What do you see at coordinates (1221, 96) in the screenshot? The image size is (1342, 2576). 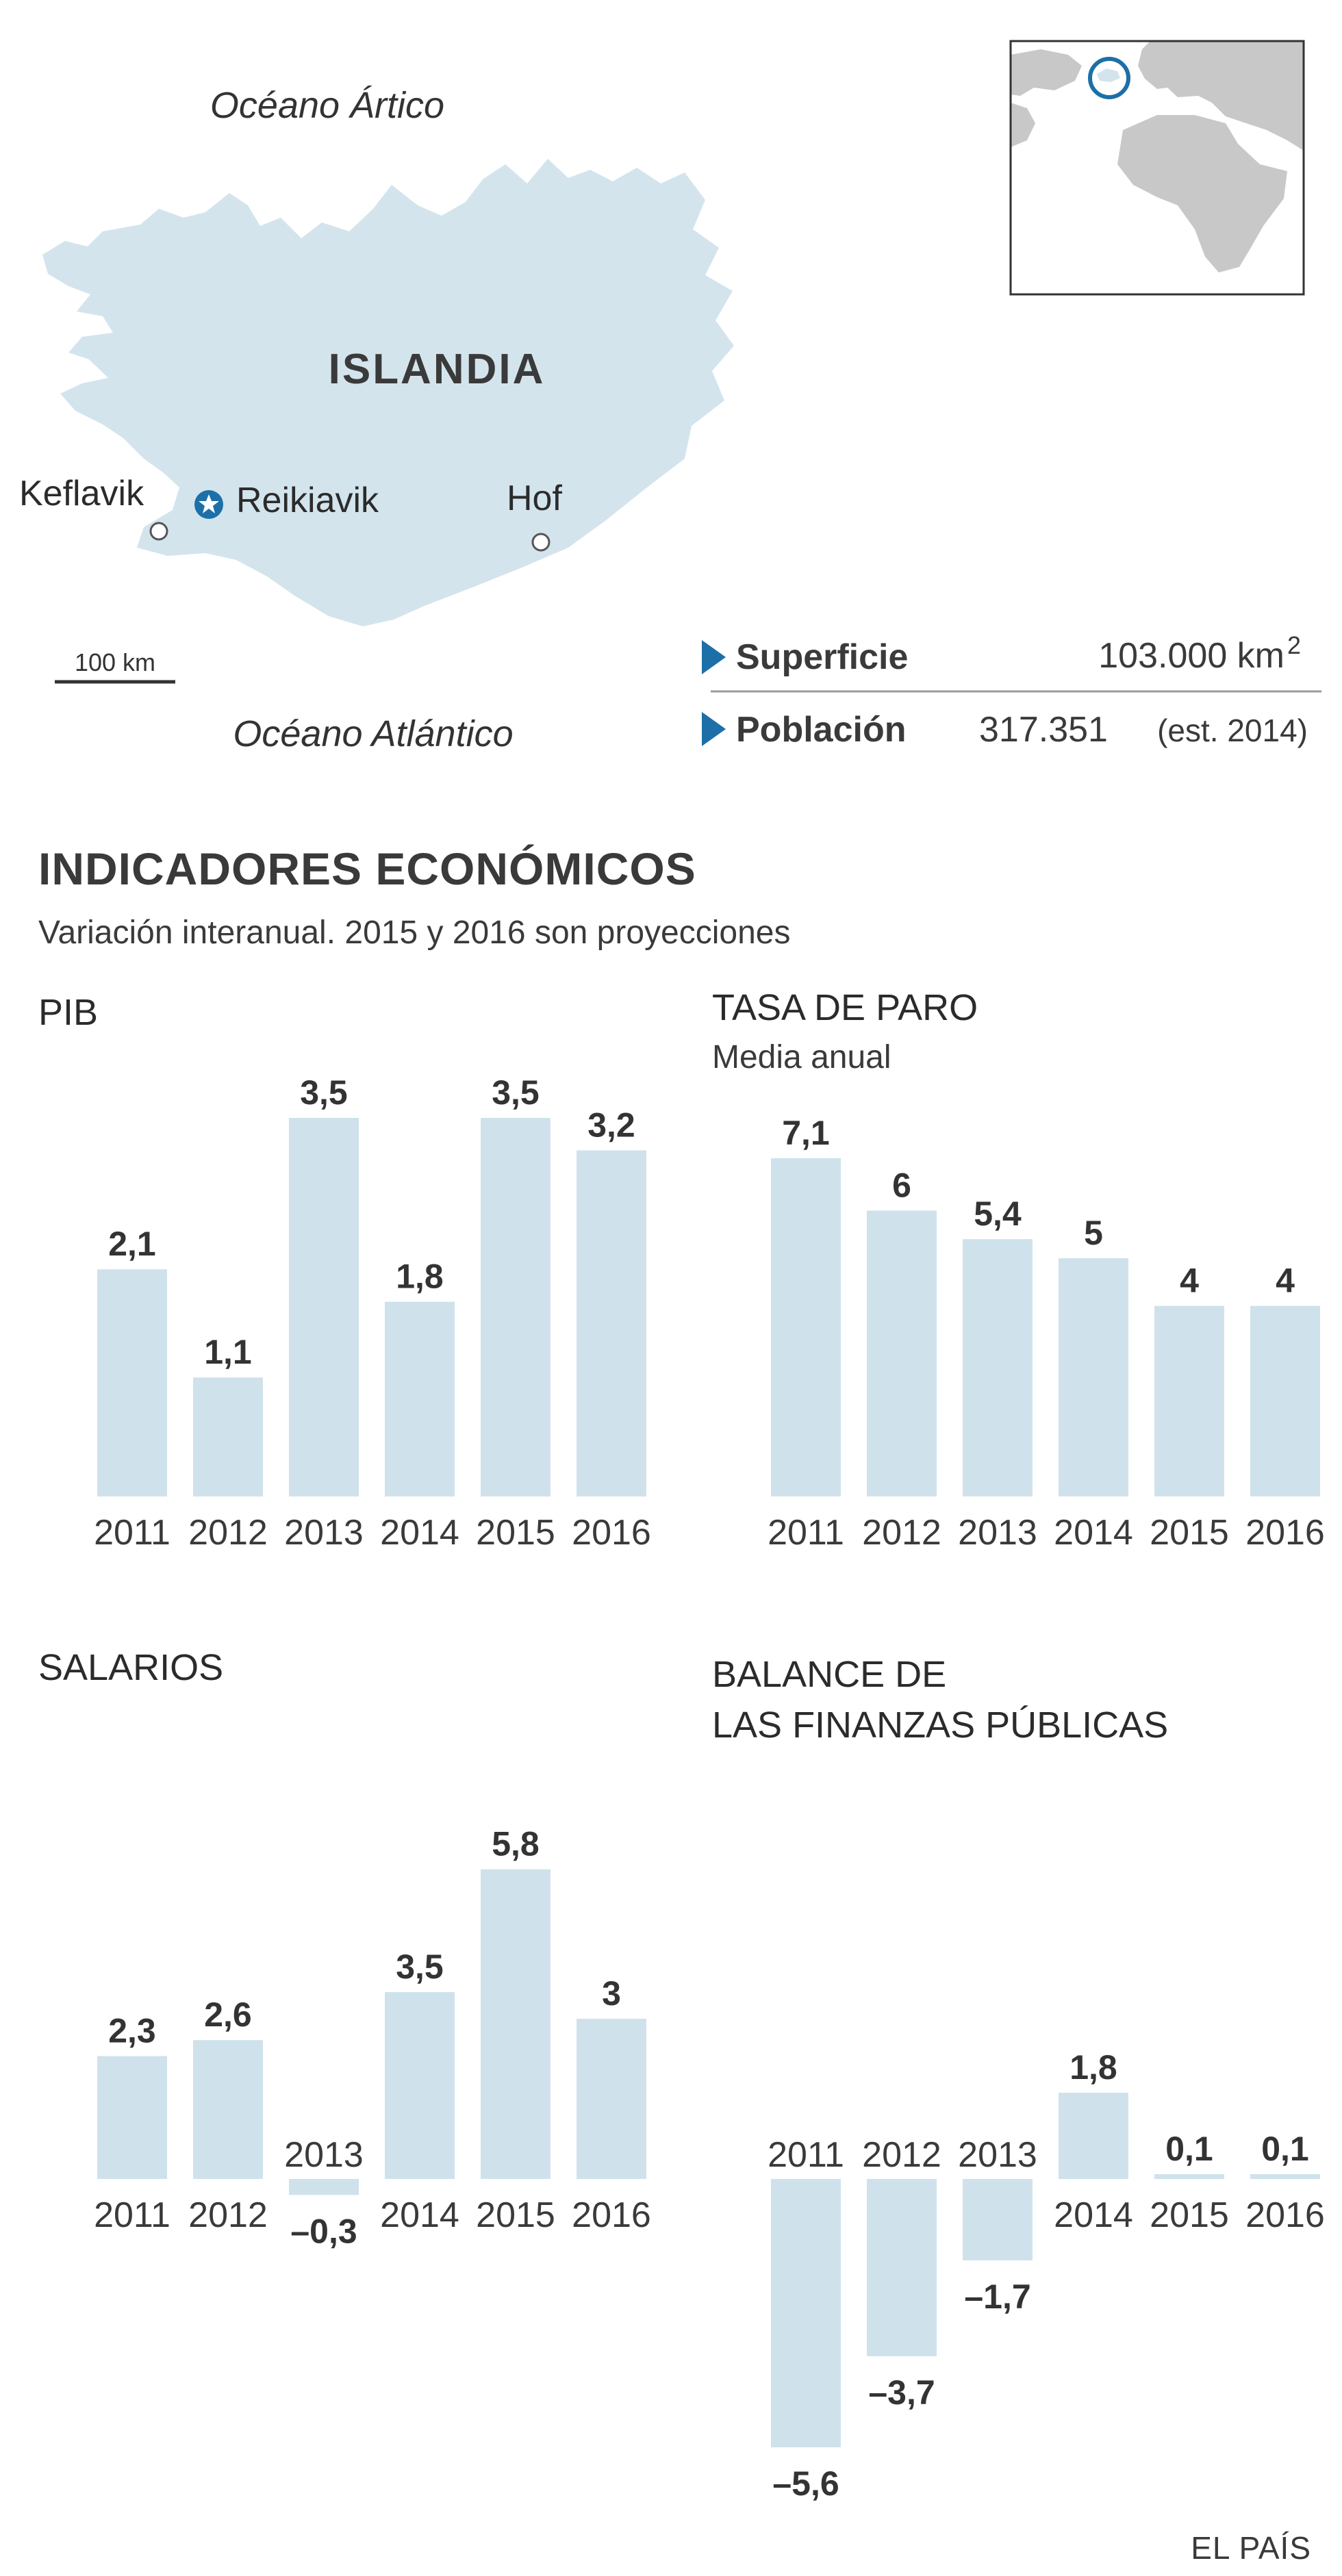 I see `europe-asia-shape` at bounding box center [1221, 96].